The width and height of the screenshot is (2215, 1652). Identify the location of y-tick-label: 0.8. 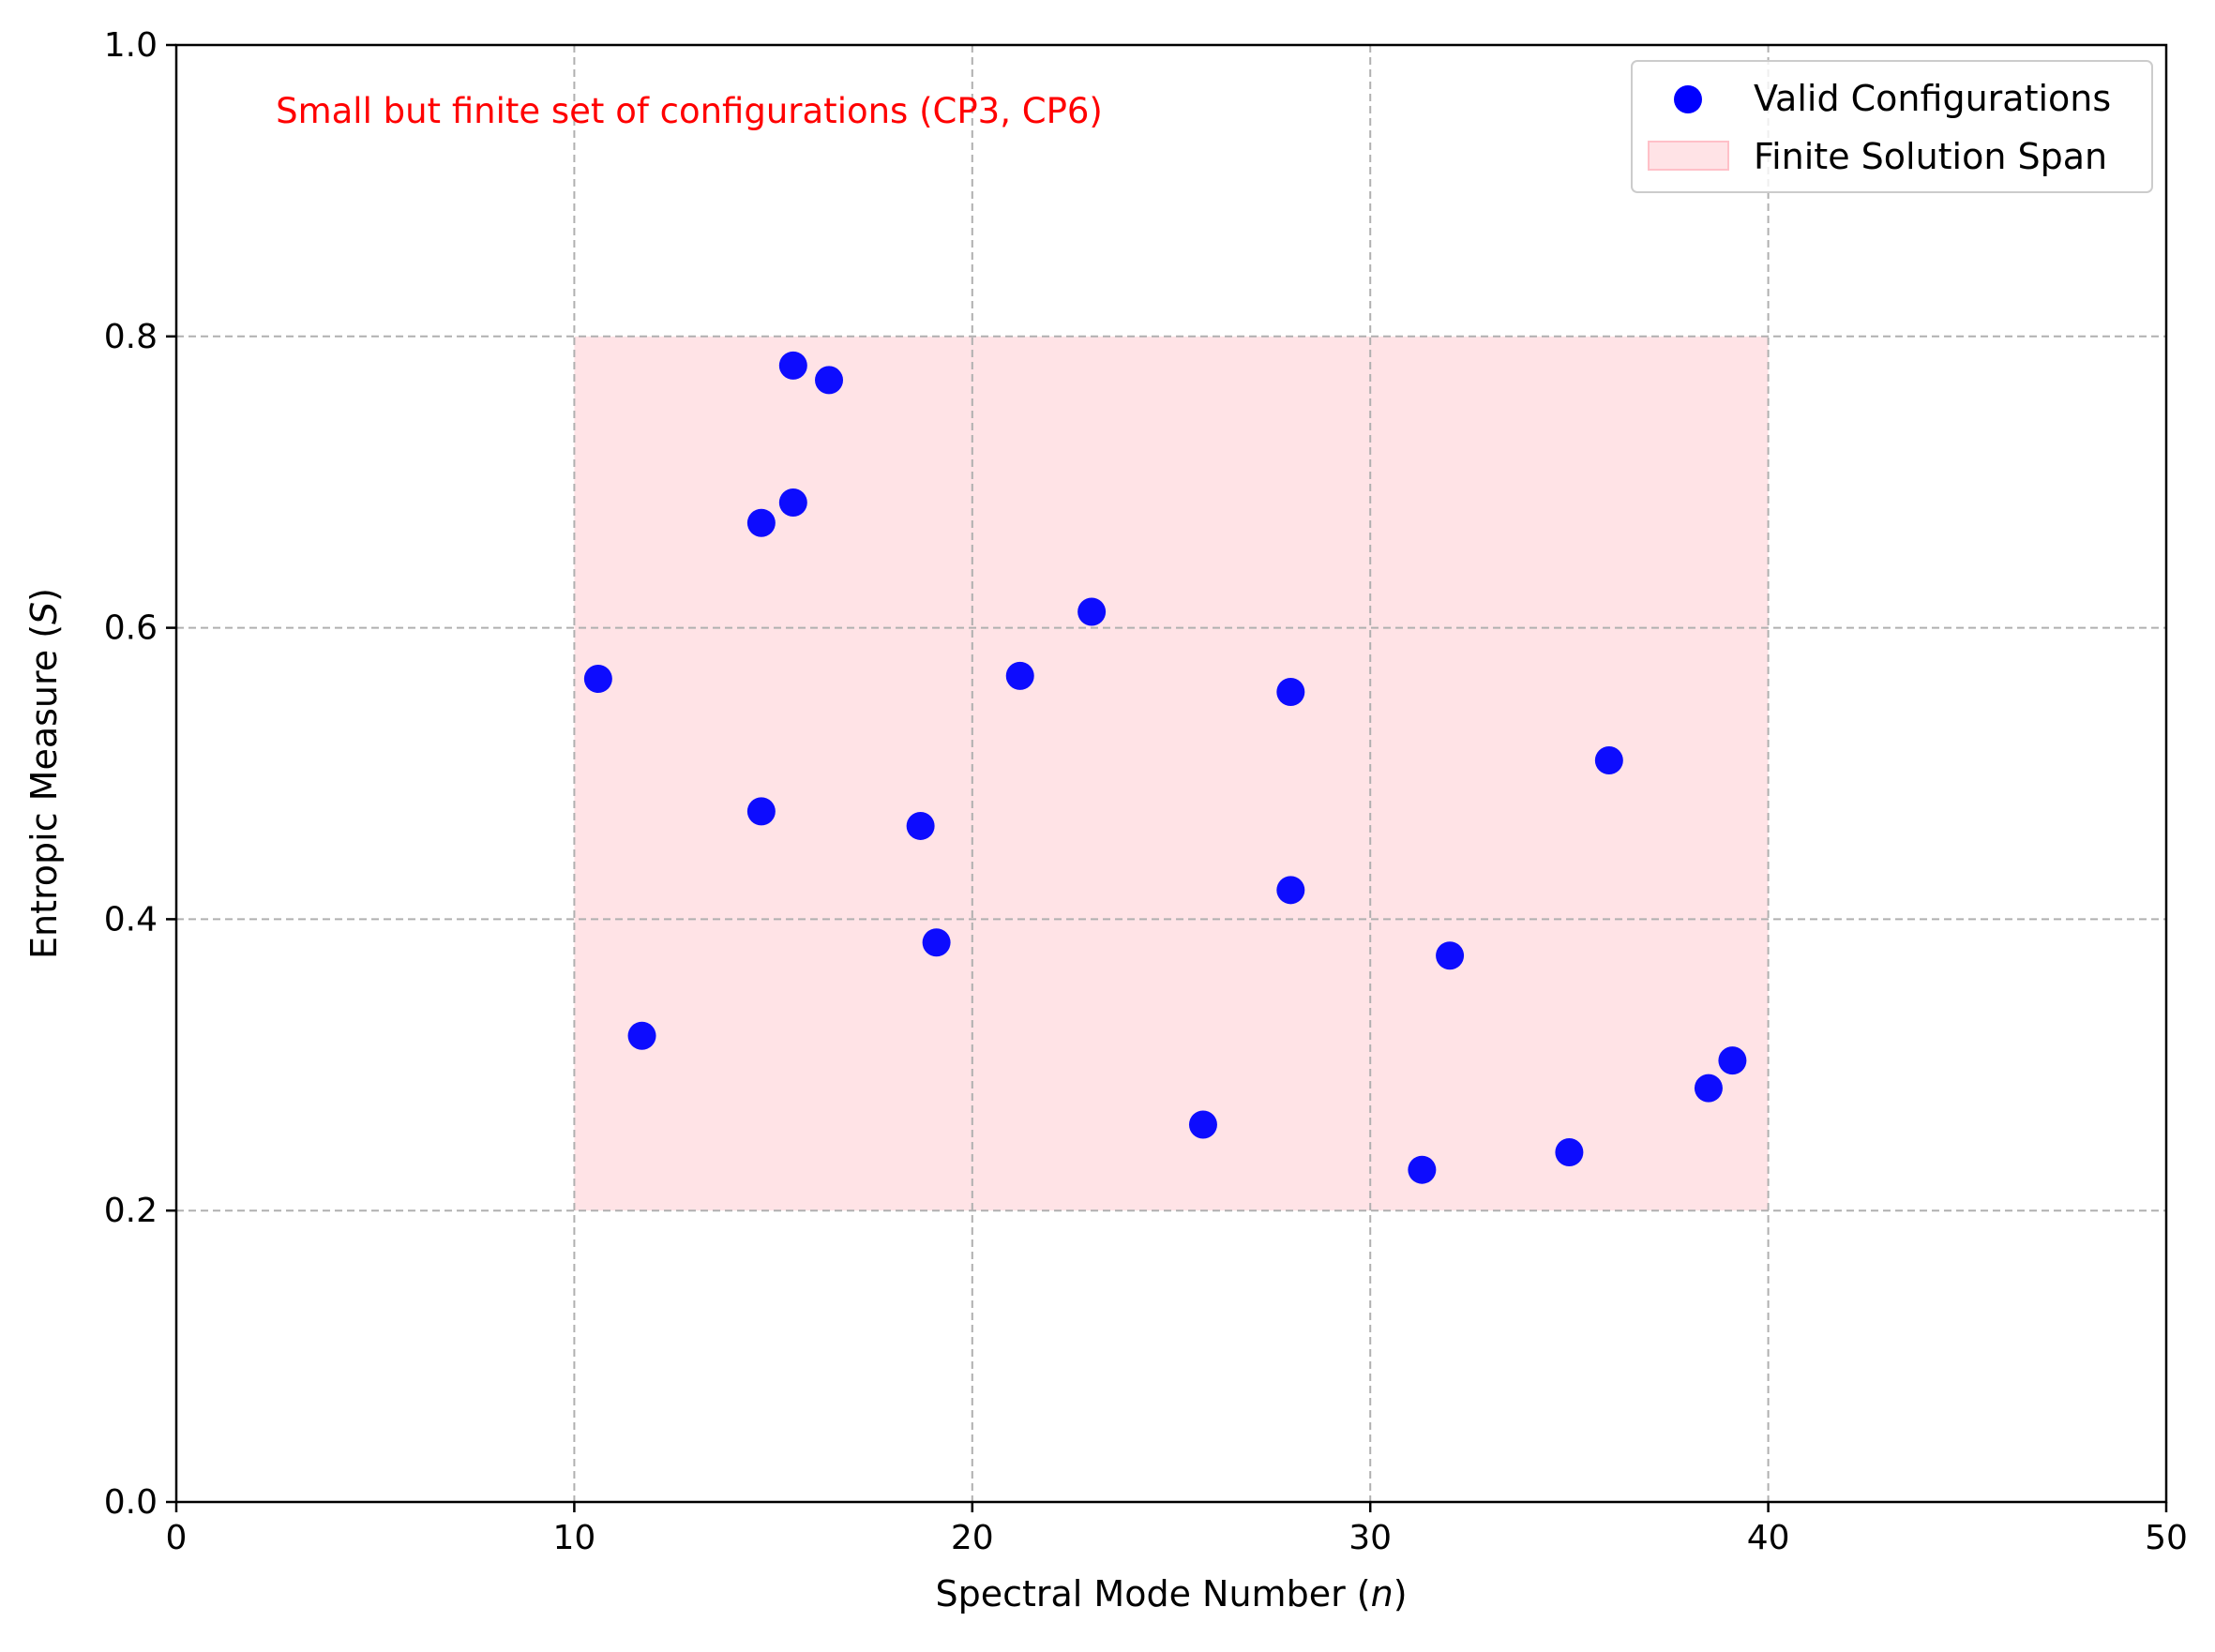
(131, 337).